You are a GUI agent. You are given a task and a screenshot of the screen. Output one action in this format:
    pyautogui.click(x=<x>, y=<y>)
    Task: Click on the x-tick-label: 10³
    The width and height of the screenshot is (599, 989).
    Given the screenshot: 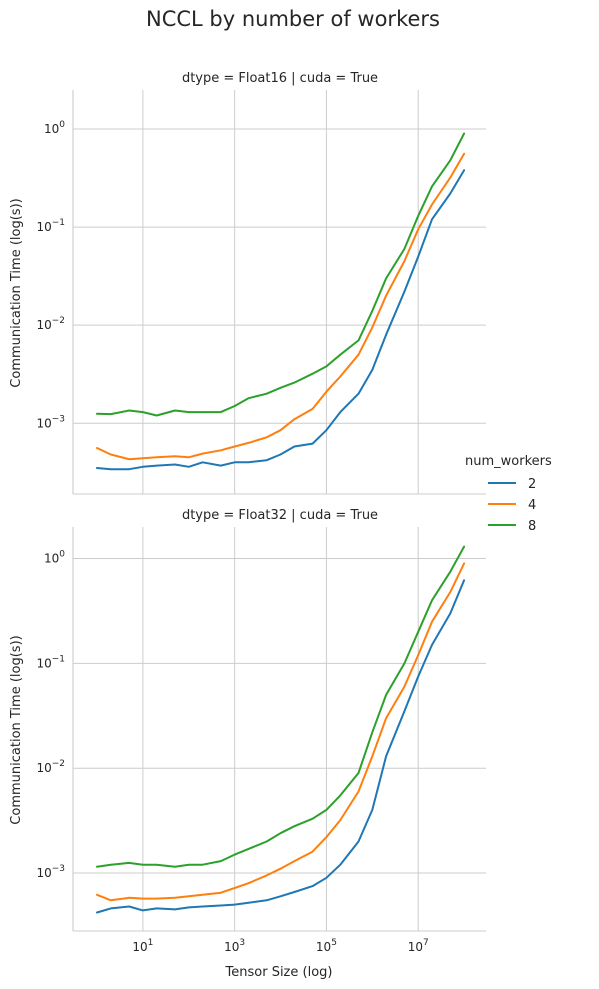 What is the action you would take?
    pyautogui.click(x=234, y=946)
    